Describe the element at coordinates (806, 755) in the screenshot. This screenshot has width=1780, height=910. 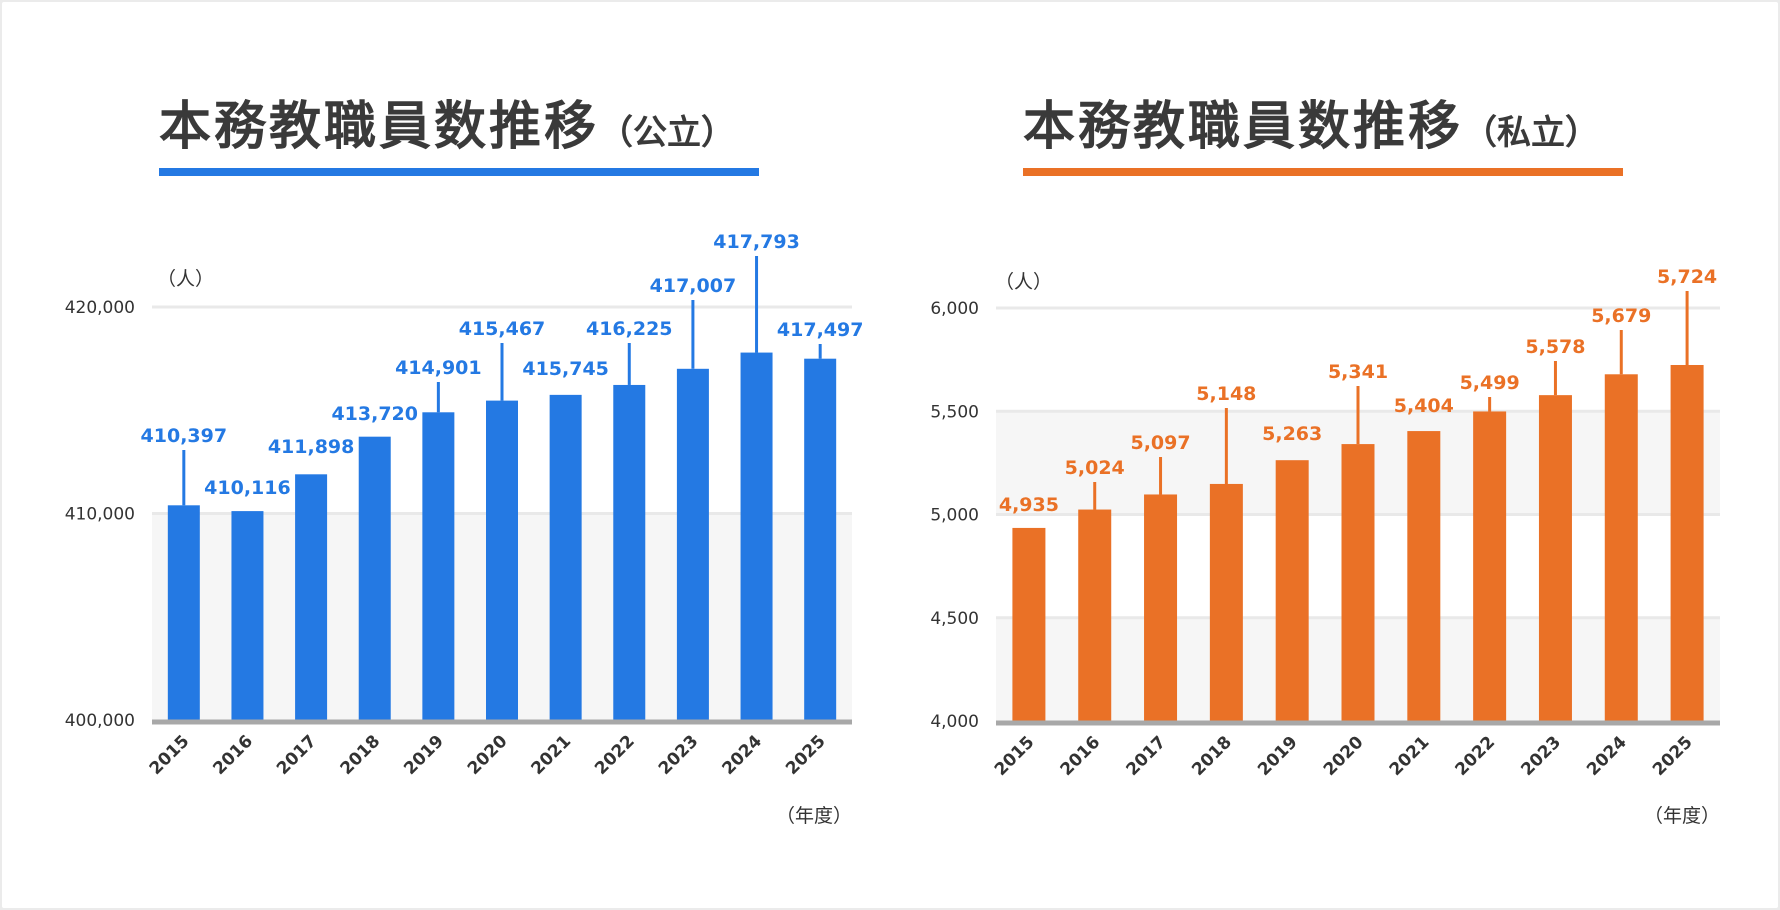
I see `public-x-tick-label: 2025` at that location.